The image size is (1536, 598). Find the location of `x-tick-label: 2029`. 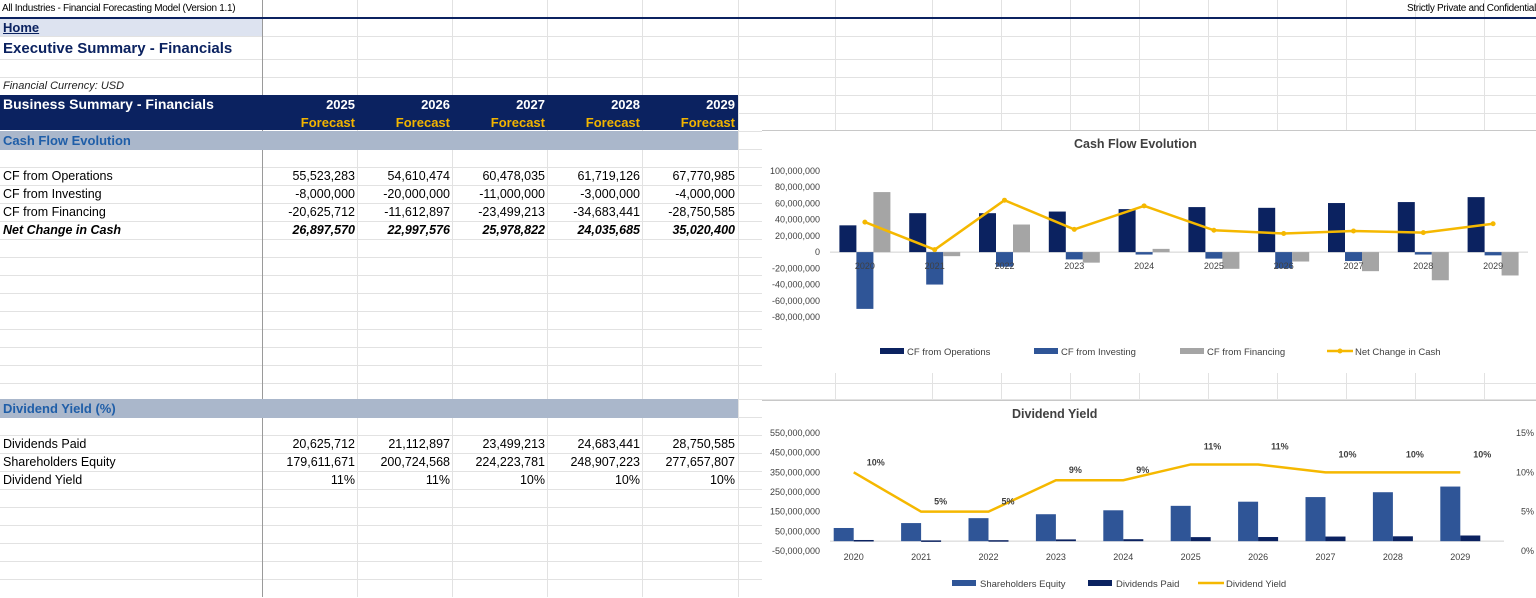

x-tick-label: 2029 is located at coordinates (1493, 266).